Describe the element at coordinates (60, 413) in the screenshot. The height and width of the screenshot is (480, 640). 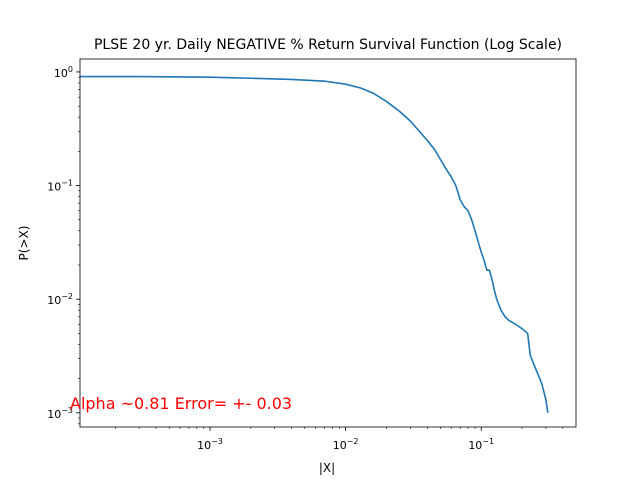
I see `y-tick-label: 10⁻³` at that location.